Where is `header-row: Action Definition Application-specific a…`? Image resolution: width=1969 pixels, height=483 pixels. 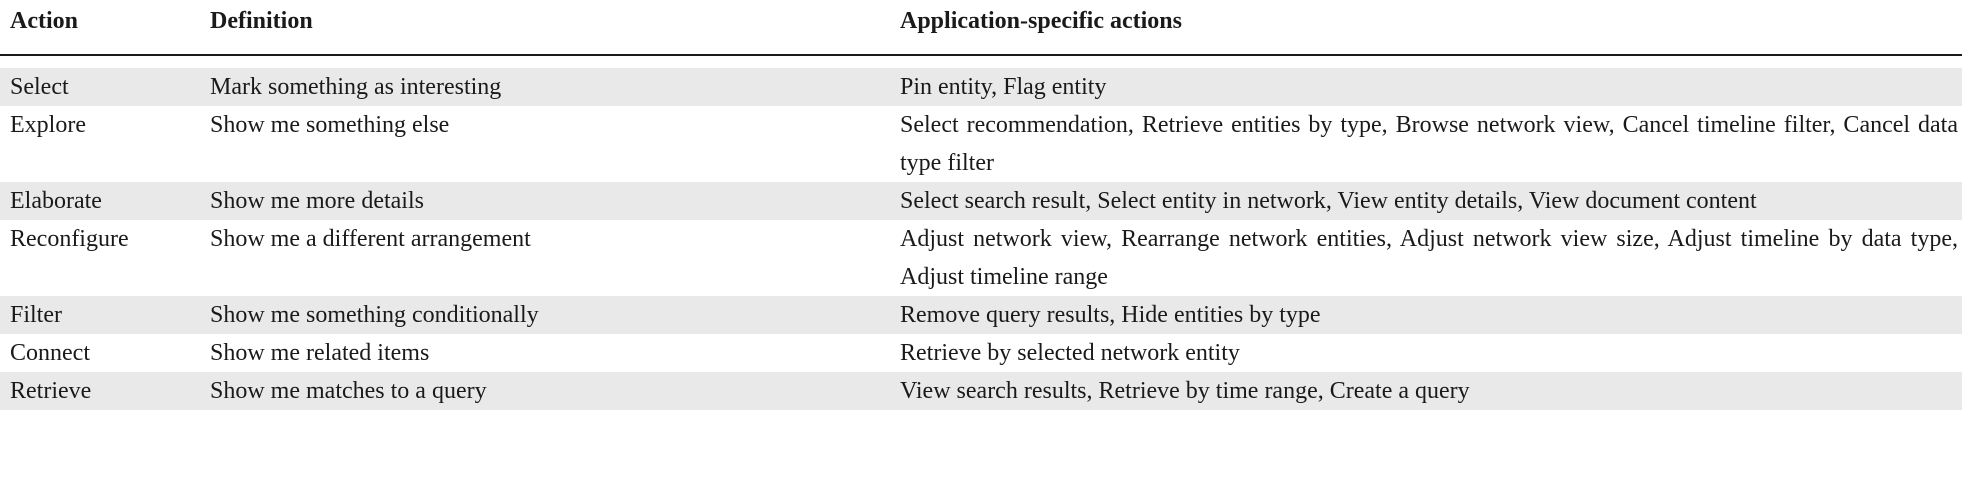
header-row: Action Definition Application-specific a… is located at coordinates (981, 28).